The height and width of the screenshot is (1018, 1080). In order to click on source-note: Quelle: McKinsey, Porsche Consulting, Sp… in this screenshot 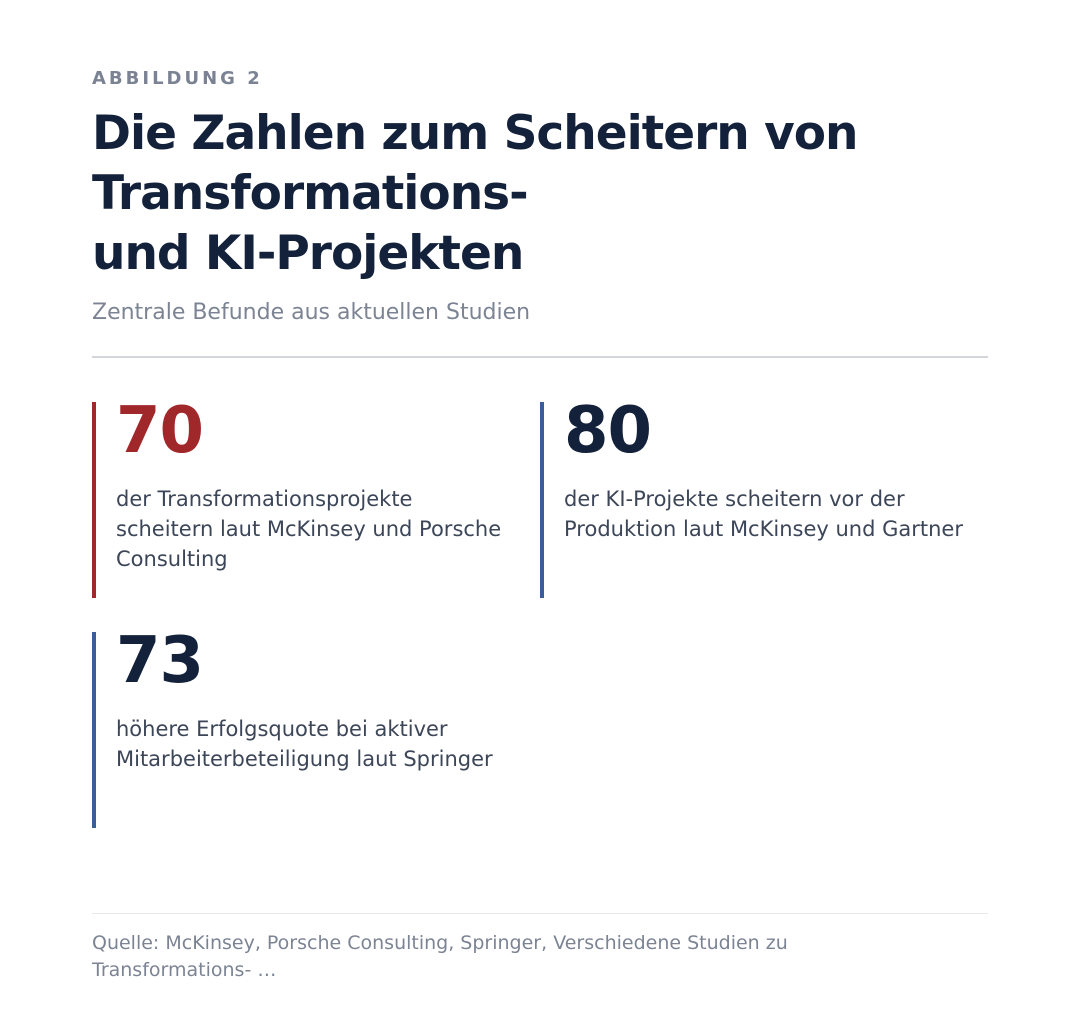, I will do `click(440, 956)`.